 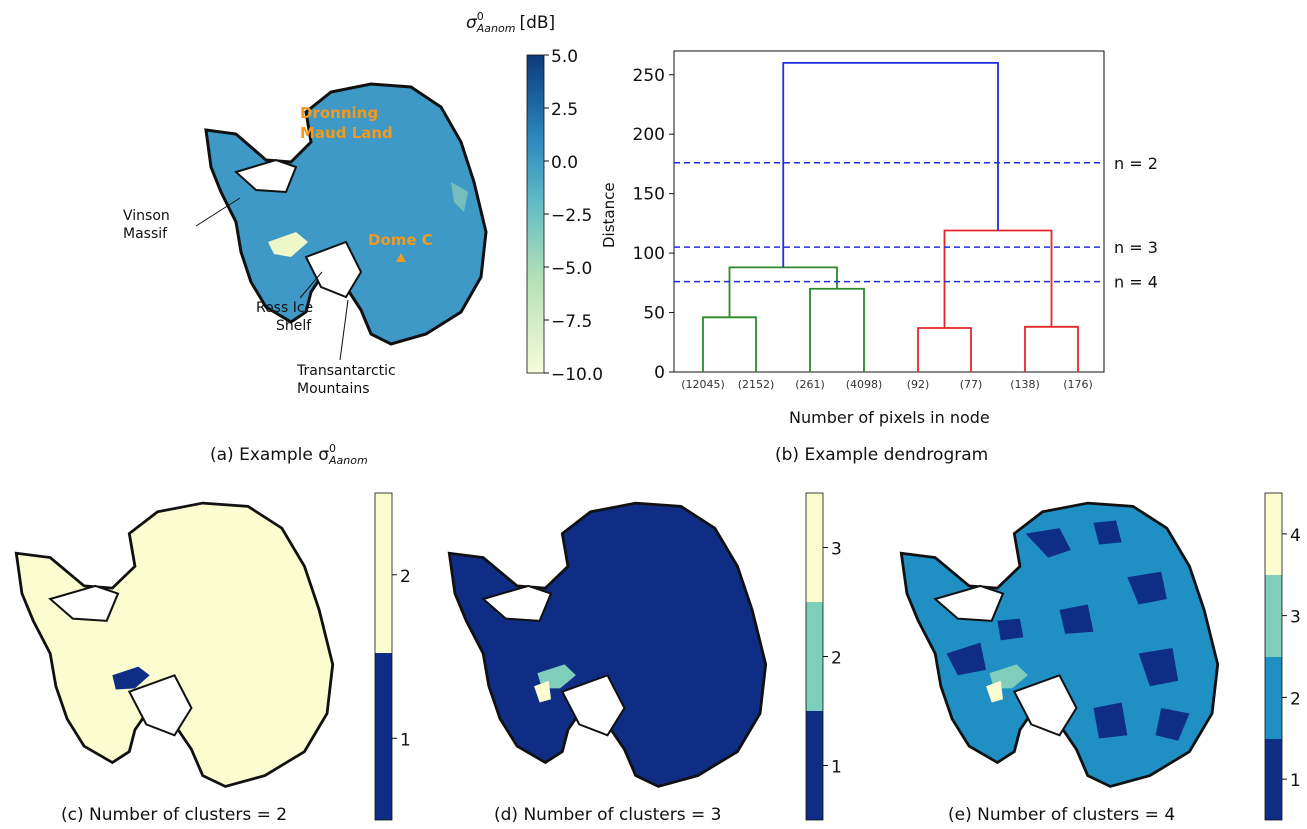 What do you see at coordinates (564, 57) in the screenshot?
I see `colorbar-a-tick-label: 5.0` at bounding box center [564, 57].